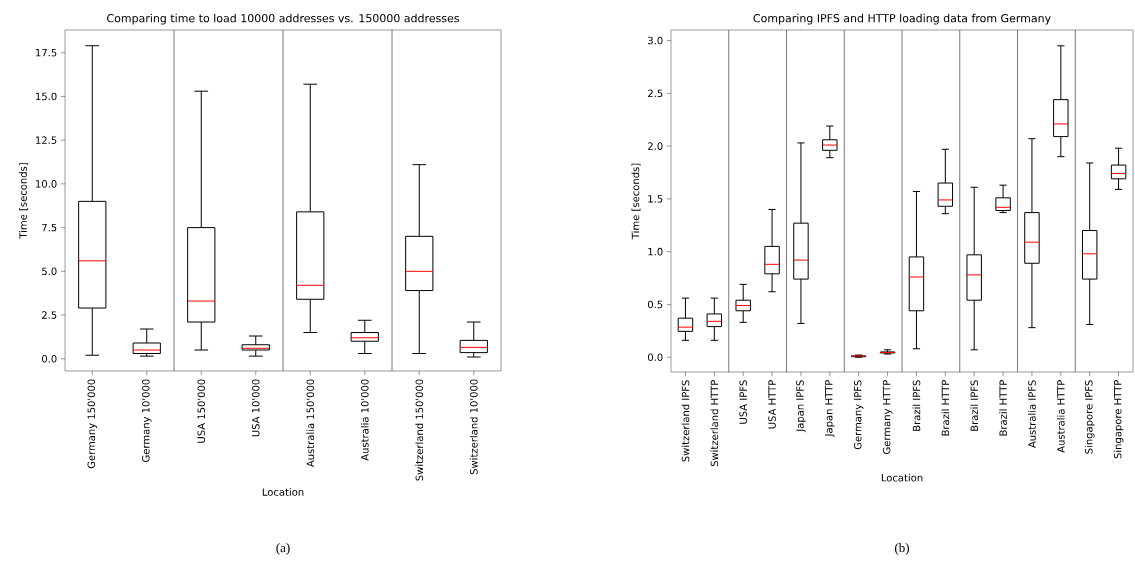  Describe the element at coordinates (743, 402) in the screenshot. I see `x-tick-label: USA IPFS` at that location.